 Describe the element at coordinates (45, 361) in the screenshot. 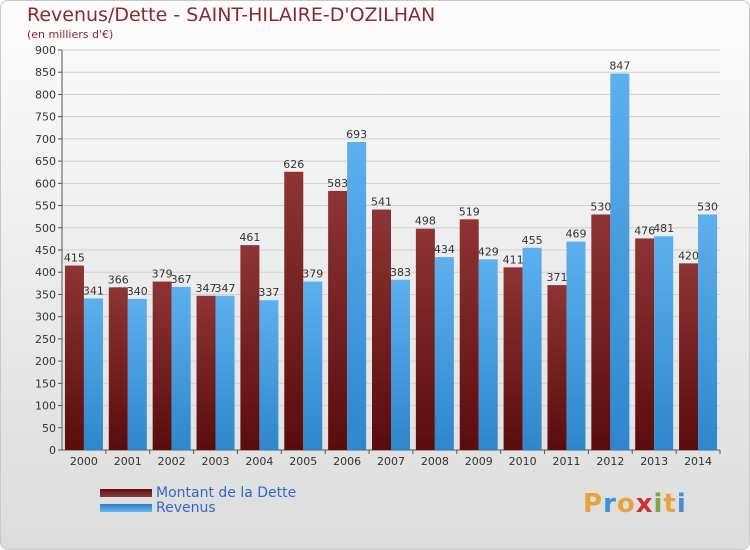

I see `y-tick-label: 200` at that location.